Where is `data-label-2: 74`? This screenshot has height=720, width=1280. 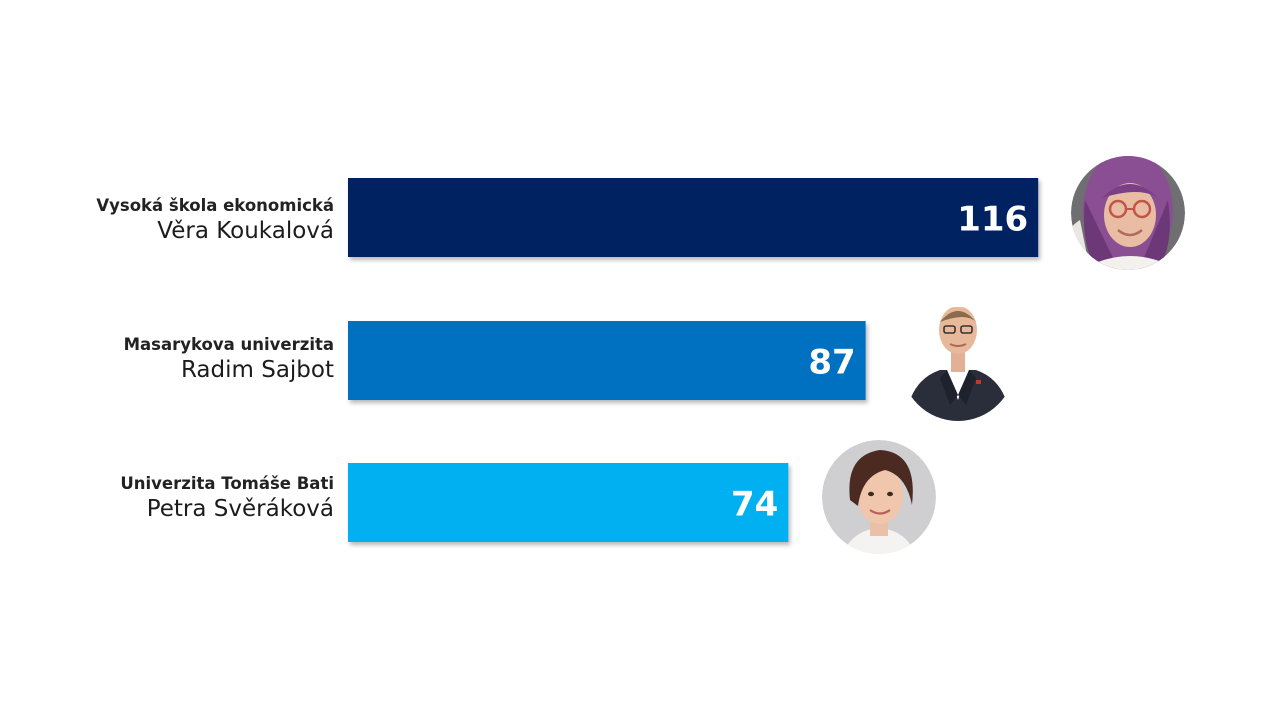
data-label-2: 74 is located at coordinates (754, 505).